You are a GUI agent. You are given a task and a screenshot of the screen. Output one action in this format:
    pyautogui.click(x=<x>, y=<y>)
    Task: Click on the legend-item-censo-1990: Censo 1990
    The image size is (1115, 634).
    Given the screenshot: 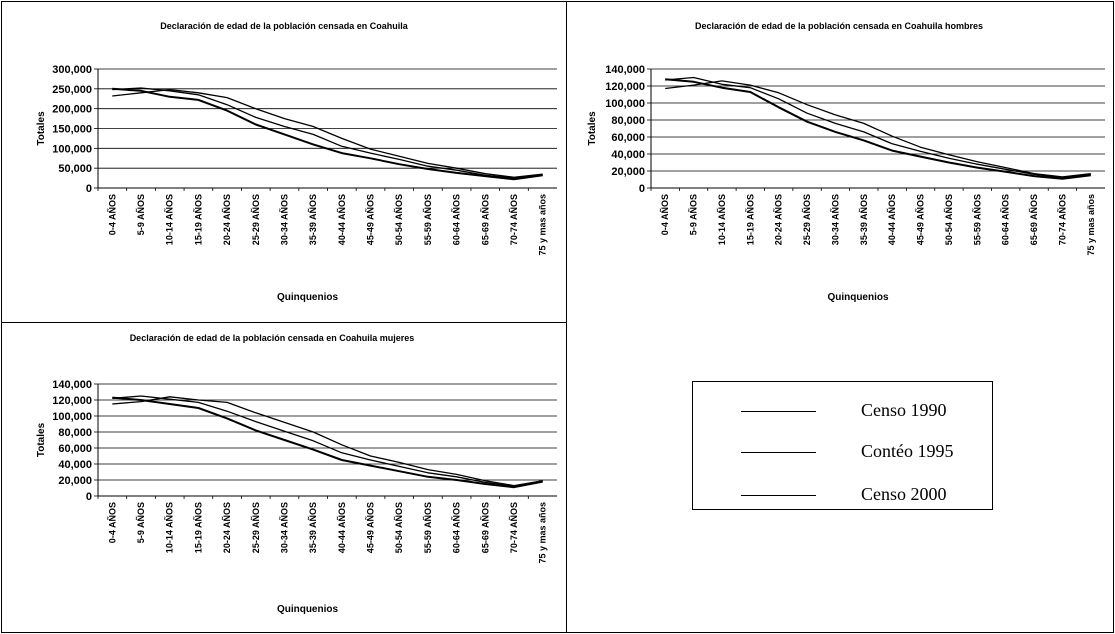 What is the action you would take?
    pyautogui.click(x=842, y=411)
    